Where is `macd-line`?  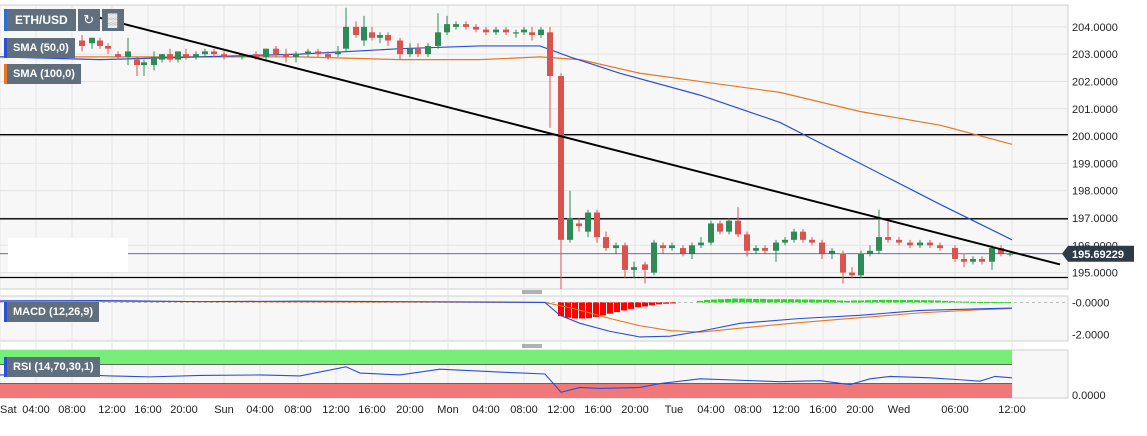
macd-line is located at coordinates (506, 318).